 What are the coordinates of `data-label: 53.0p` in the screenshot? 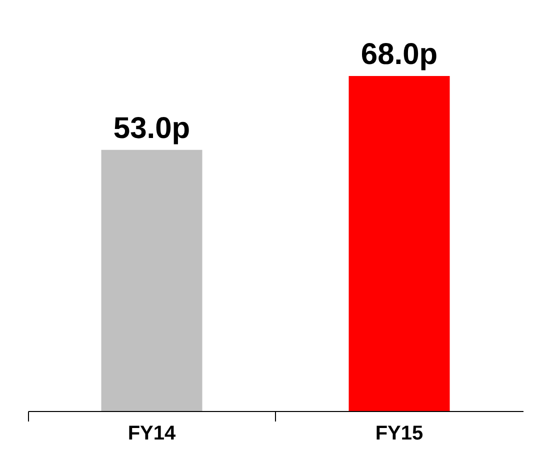 It's located at (151, 128).